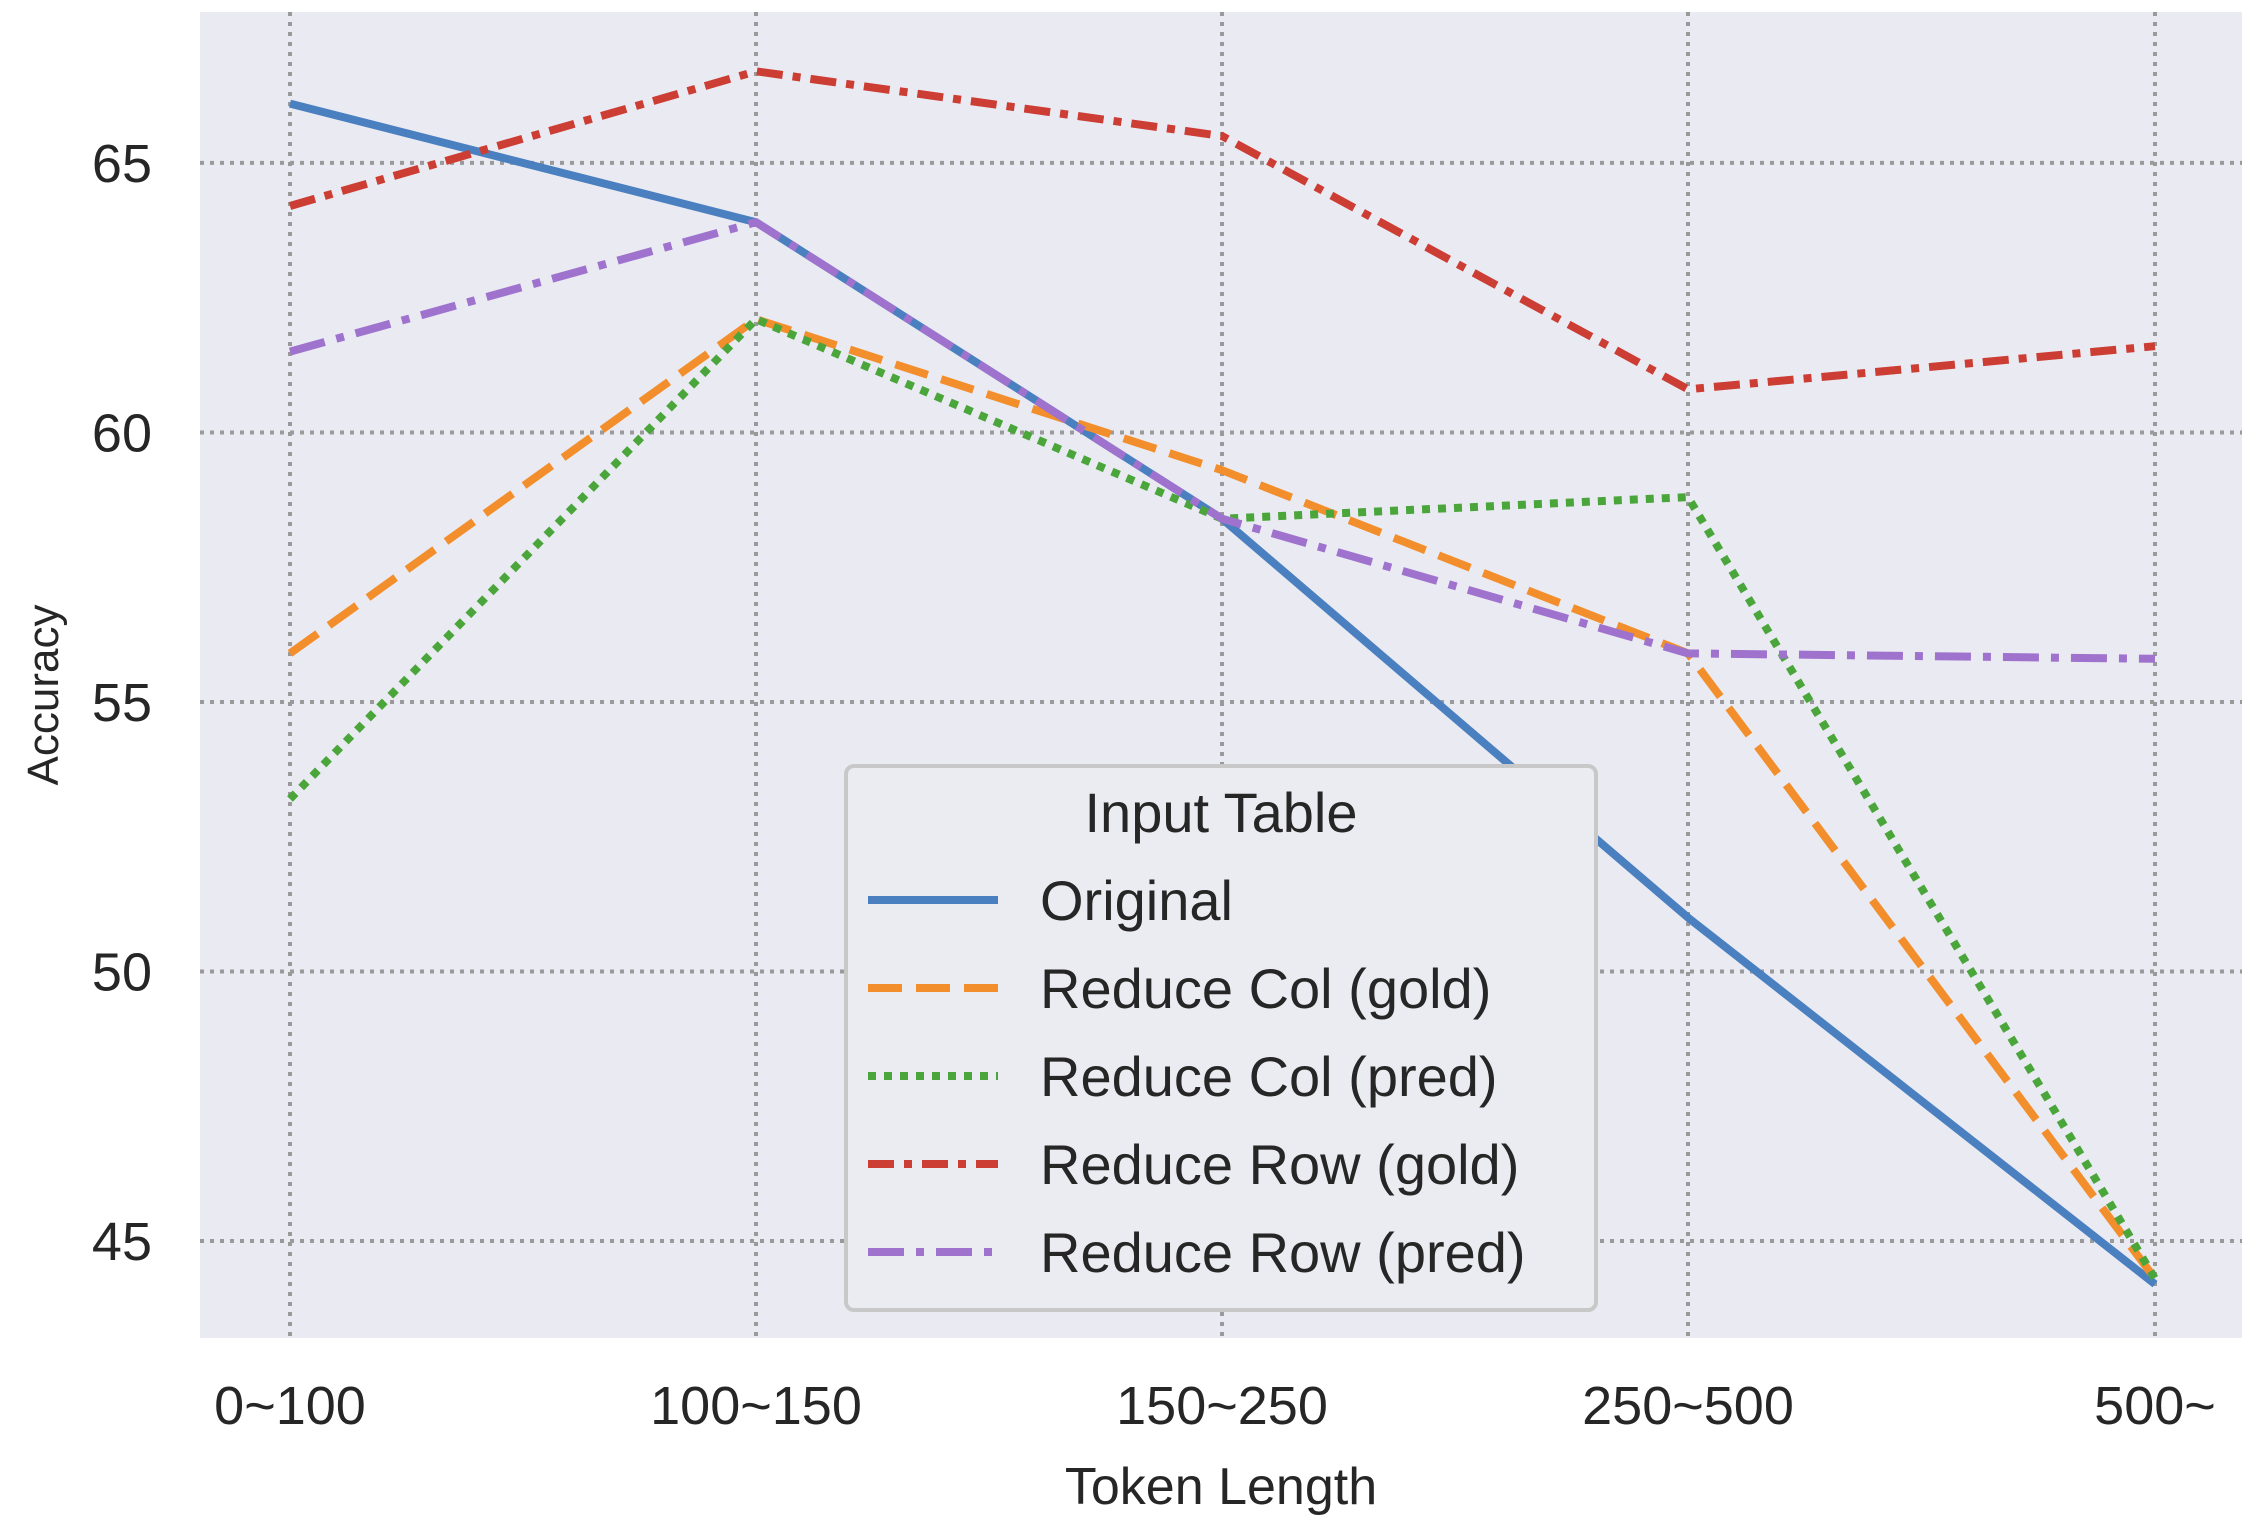 This screenshot has width=2252, height=1531. I want to click on y-tick-label: 60, so click(122, 433).